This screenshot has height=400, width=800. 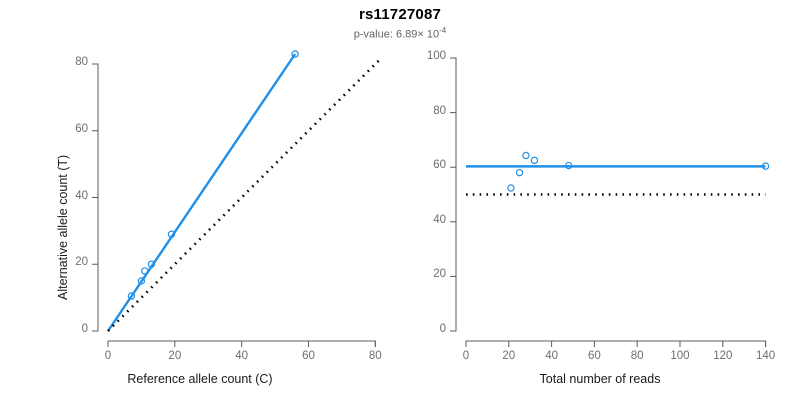 What do you see at coordinates (616, 343) in the screenshot?
I see `x-axis-line` at bounding box center [616, 343].